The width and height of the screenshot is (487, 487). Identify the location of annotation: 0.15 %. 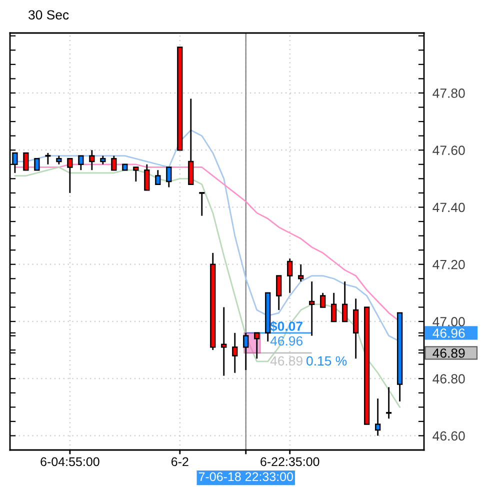
(326, 361).